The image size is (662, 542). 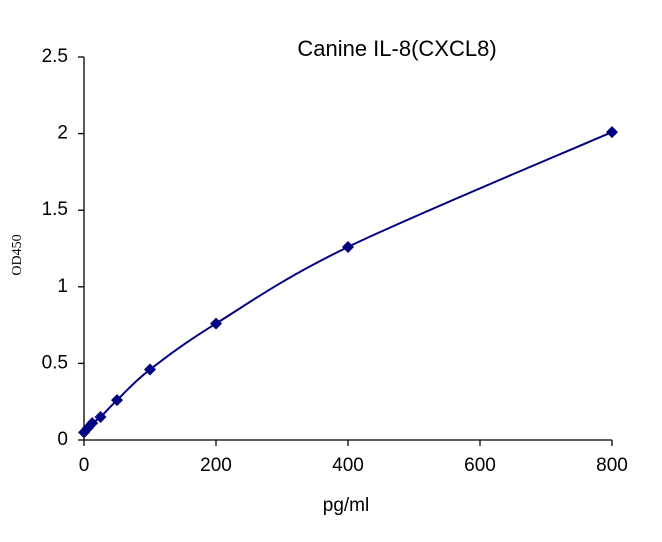 What do you see at coordinates (62, 286) in the screenshot?
I see `y-tick-label: 1` at bounding box center [62, 286].